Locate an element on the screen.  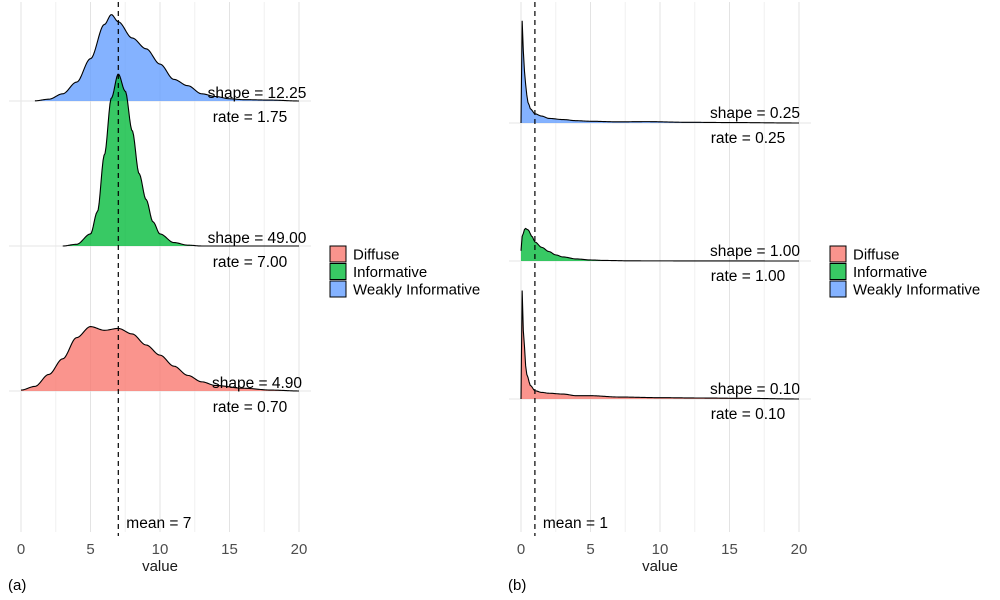
panel-tag: (b) is located at coordinates (517, 585).